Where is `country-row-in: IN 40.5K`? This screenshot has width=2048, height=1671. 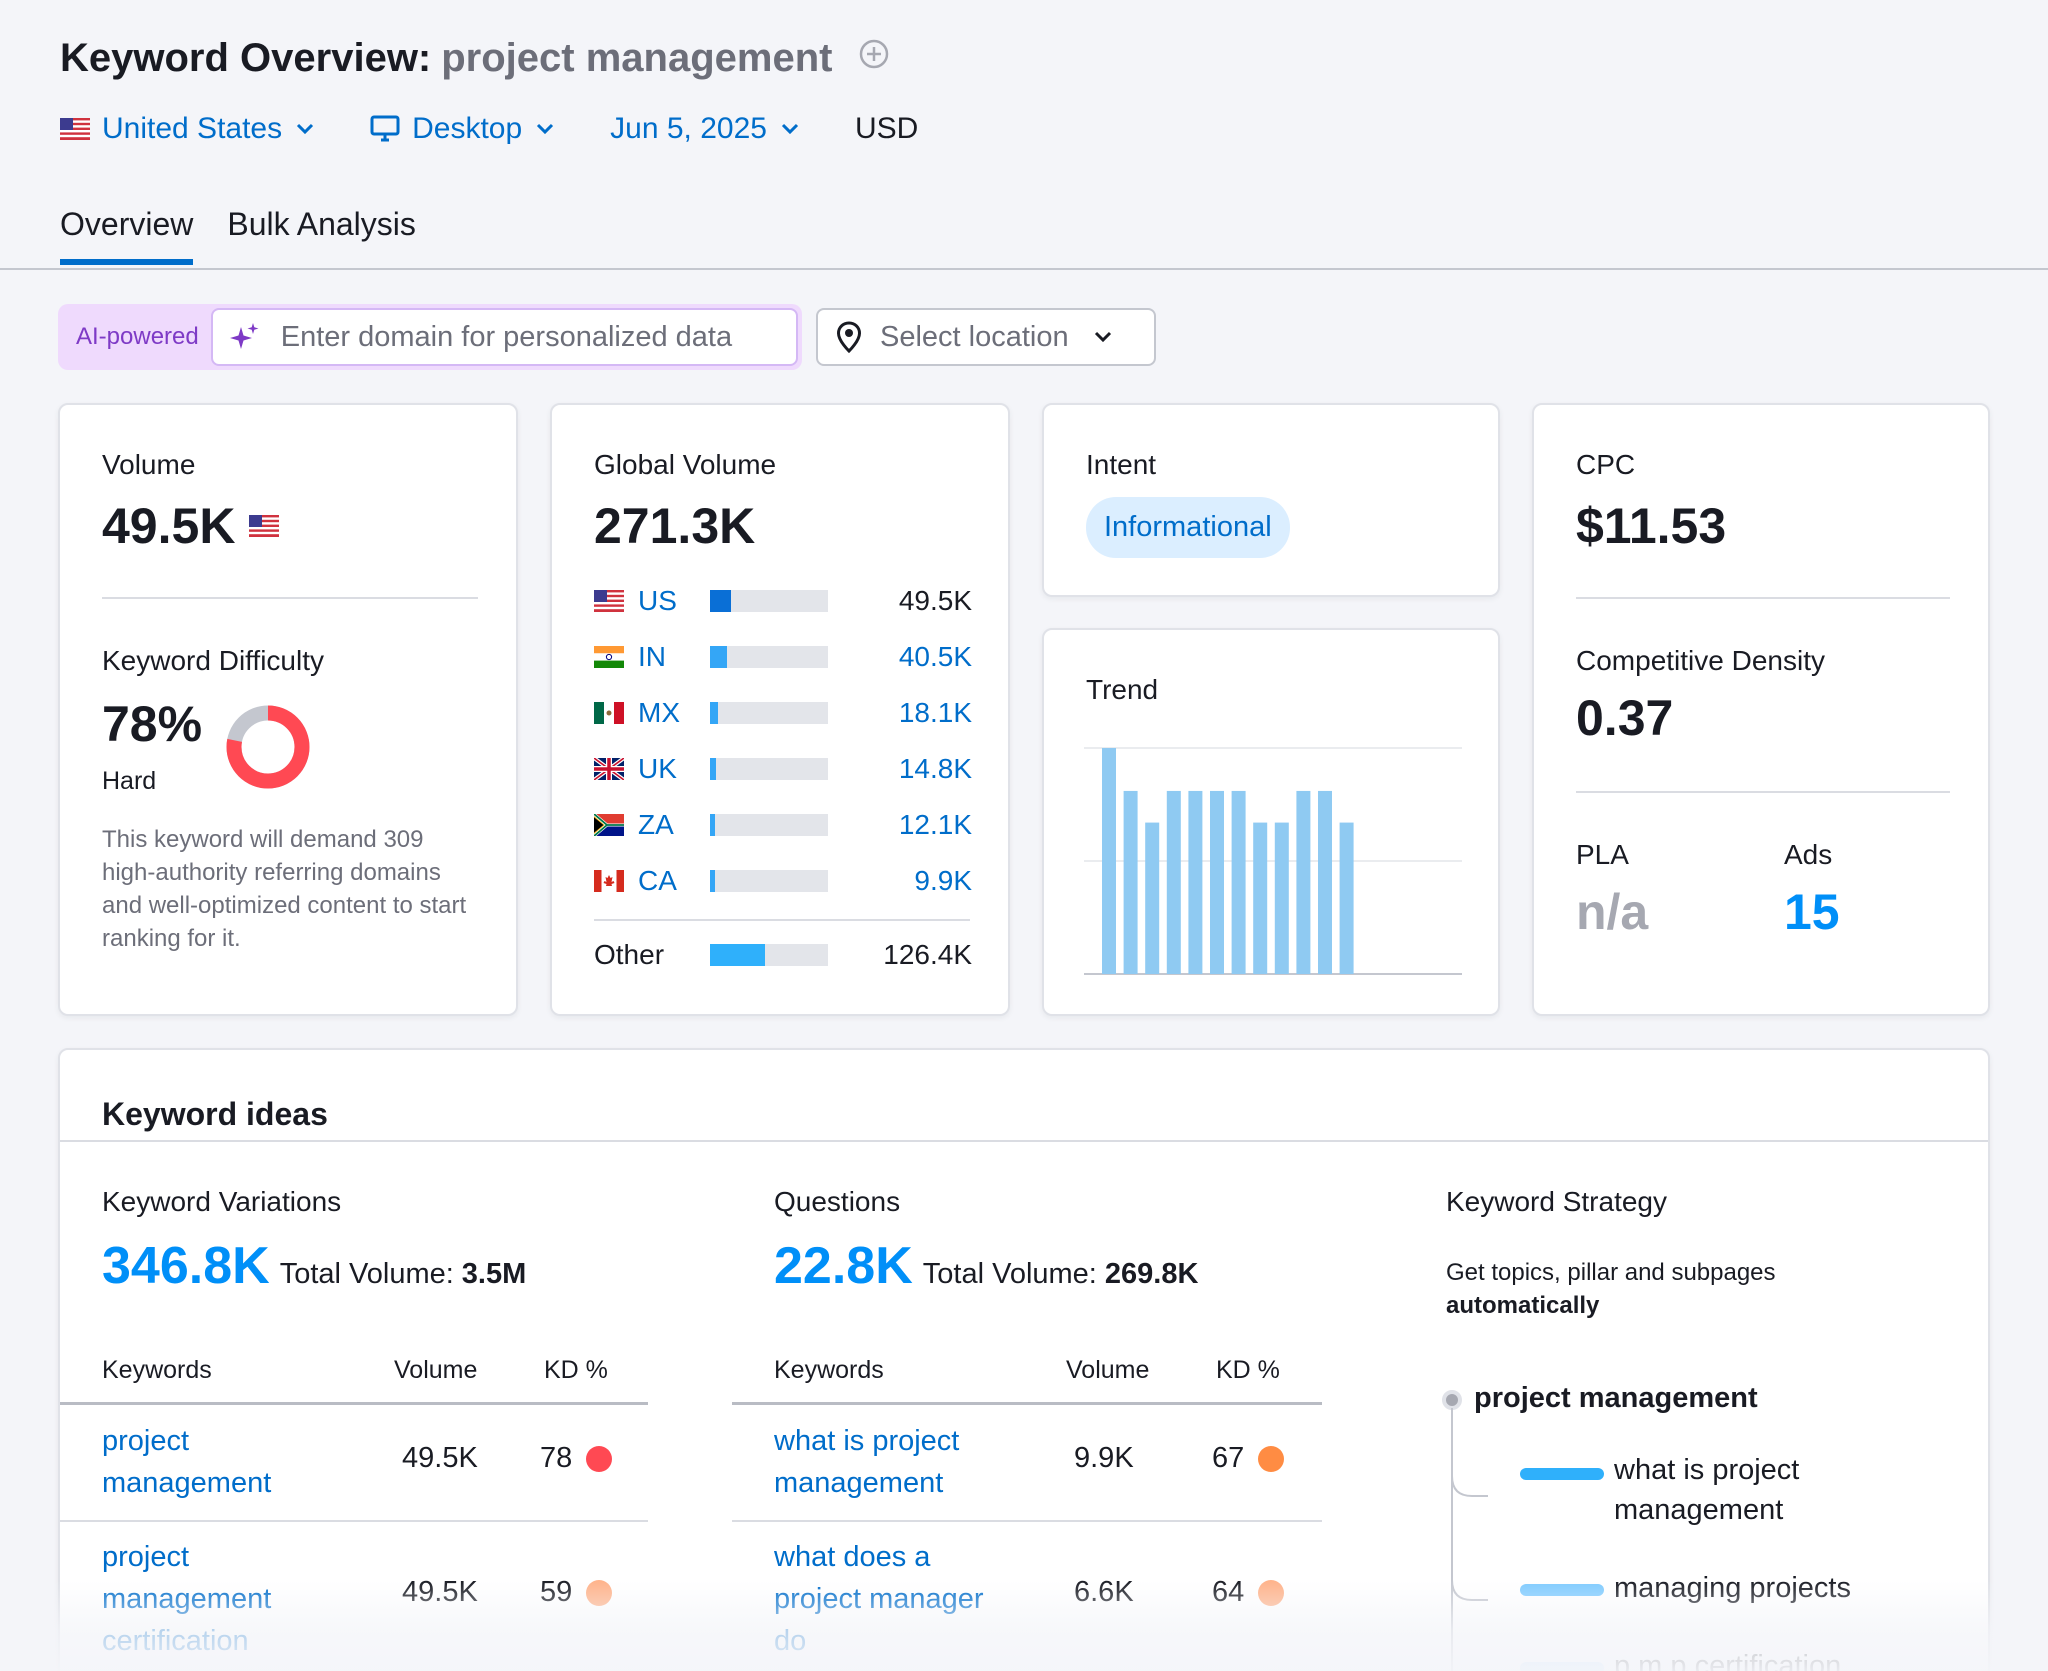
country-row-in: IN 40.5K is located at coordinates (783, 657).